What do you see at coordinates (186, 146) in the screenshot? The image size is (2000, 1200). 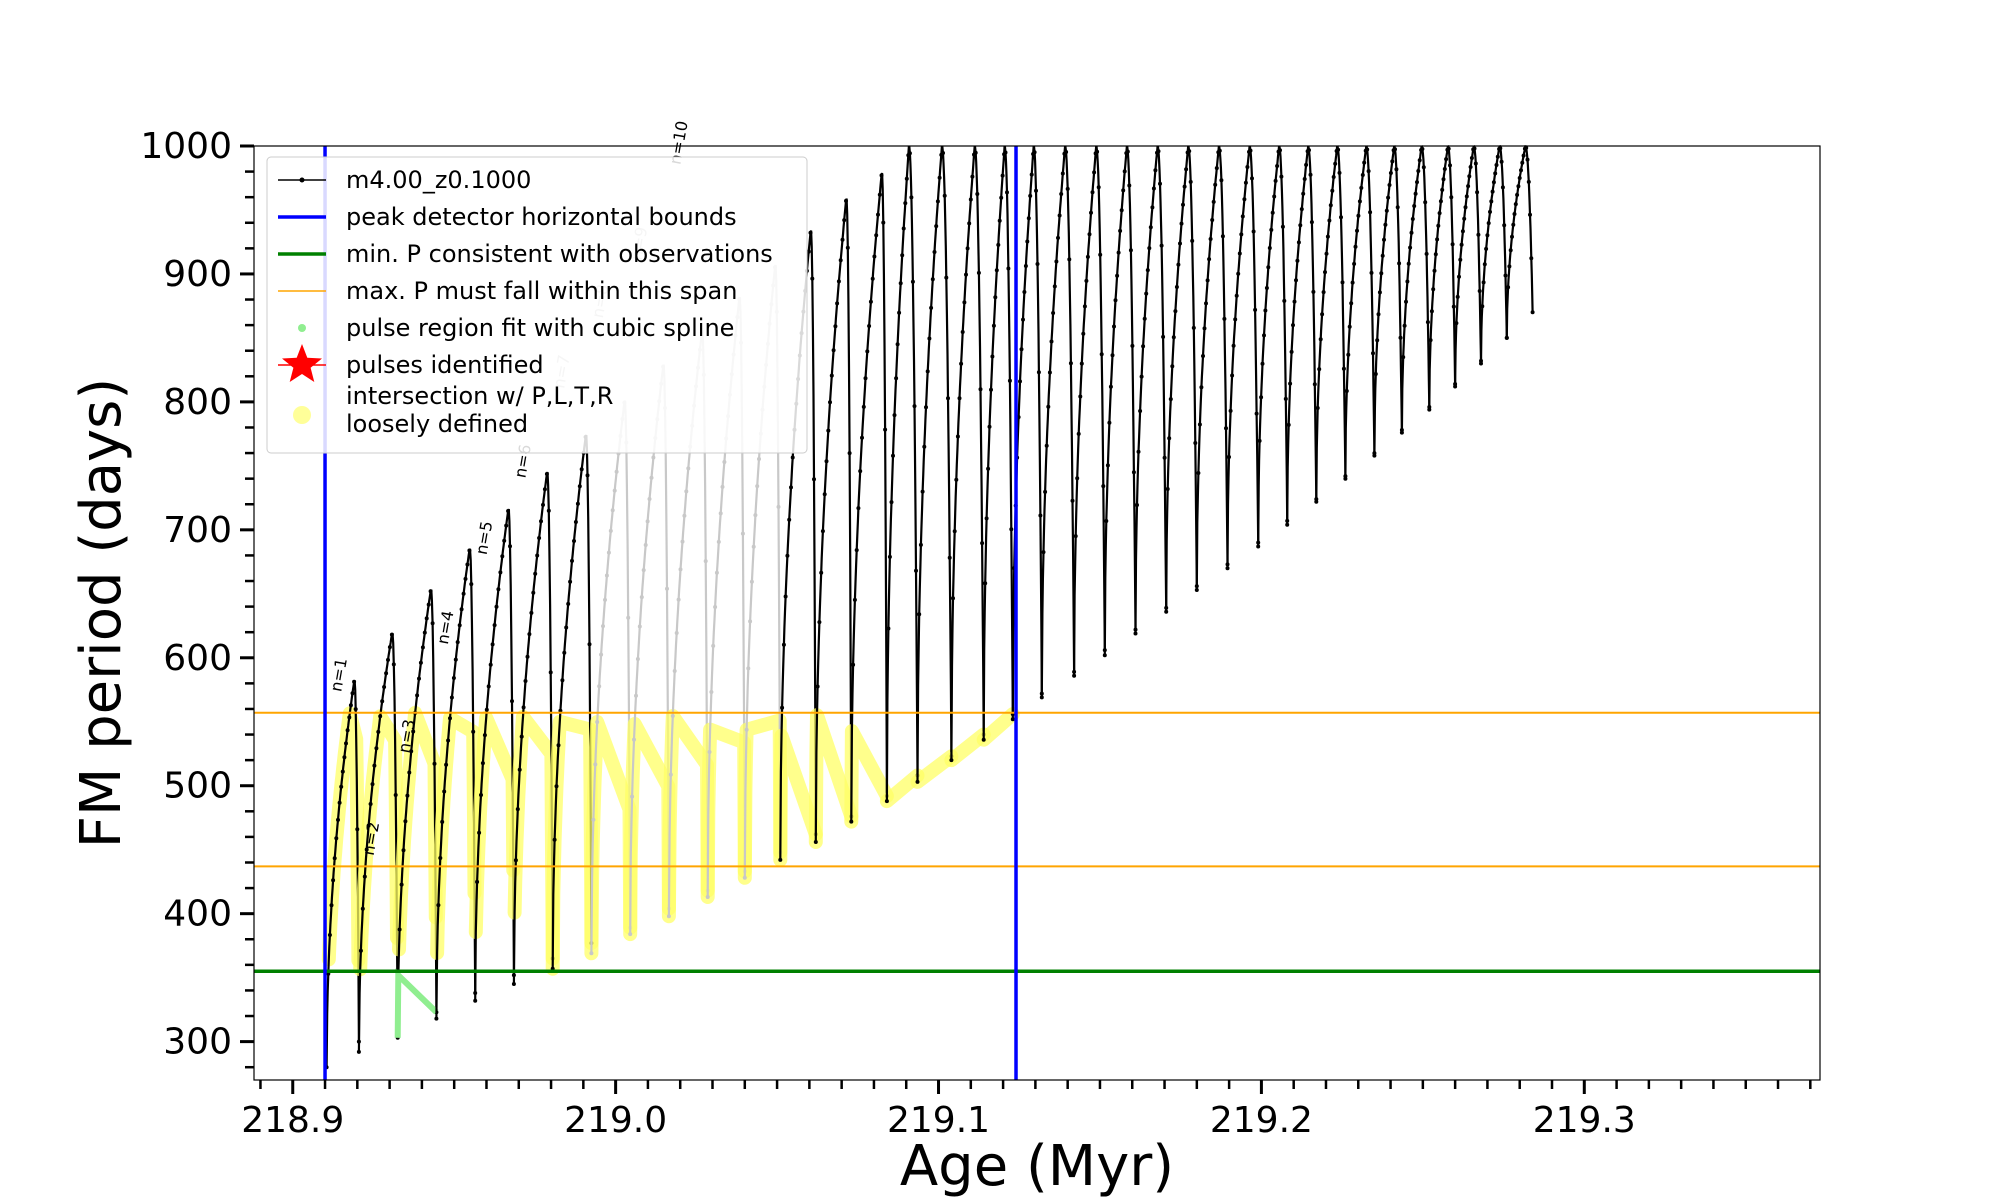 I see `y-tick-label: 1000` at bounding box center [186, 146].